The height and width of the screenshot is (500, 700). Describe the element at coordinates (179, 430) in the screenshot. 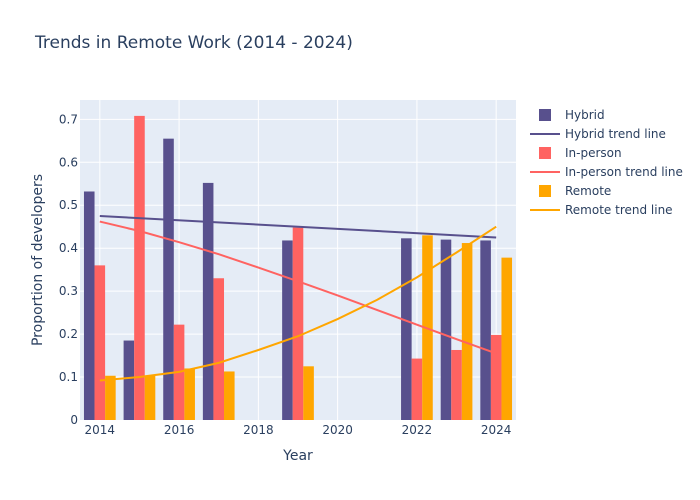

I see `x-tick-label: 2016` at that location.